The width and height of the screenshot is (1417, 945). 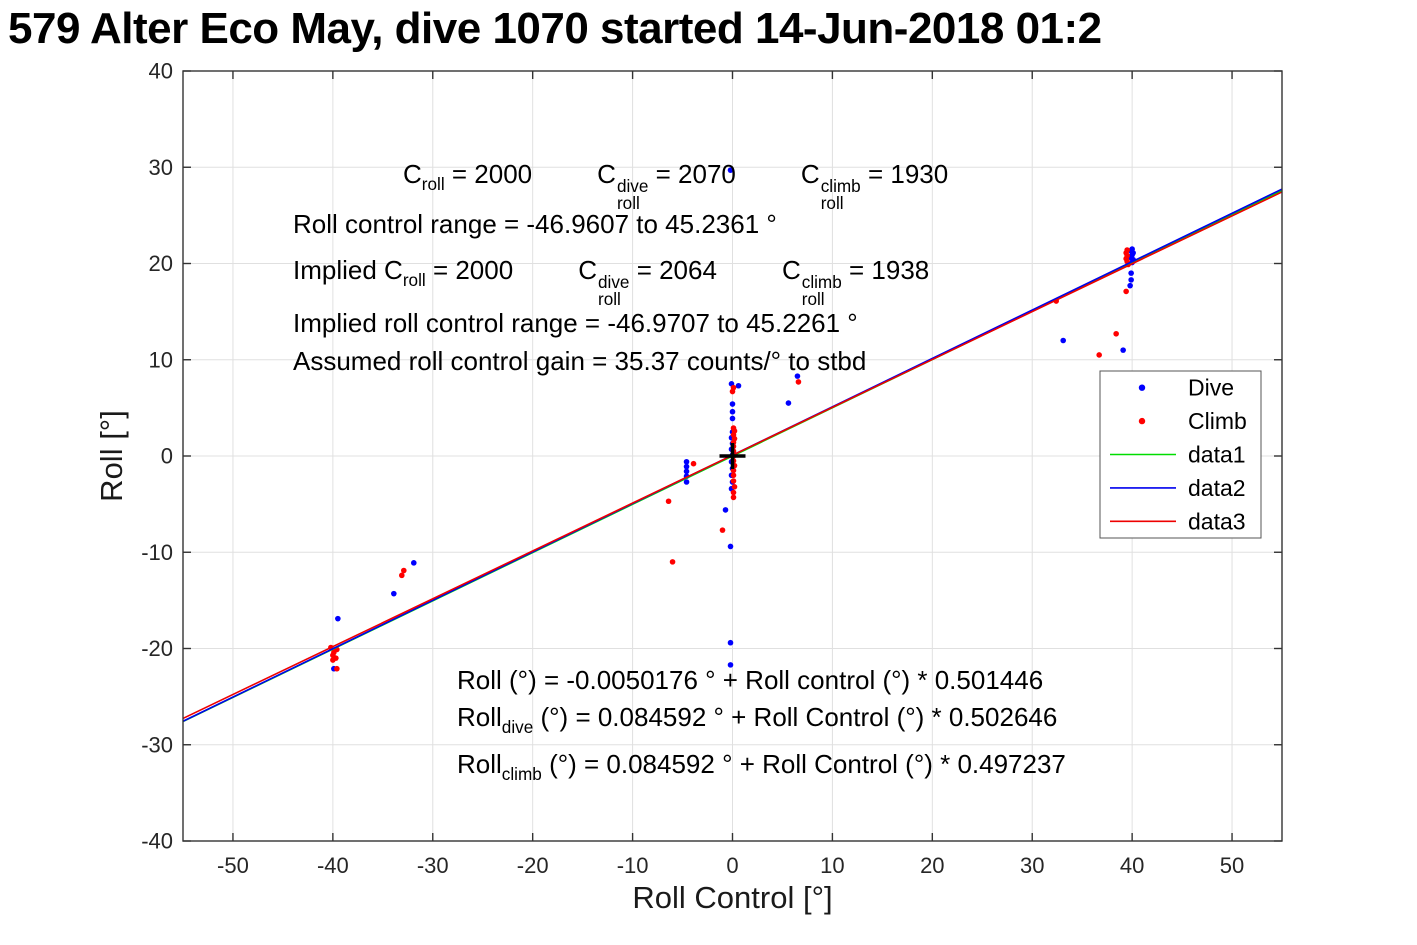 I want to click on y-tick-label: 10, so click(x=161, y=359).